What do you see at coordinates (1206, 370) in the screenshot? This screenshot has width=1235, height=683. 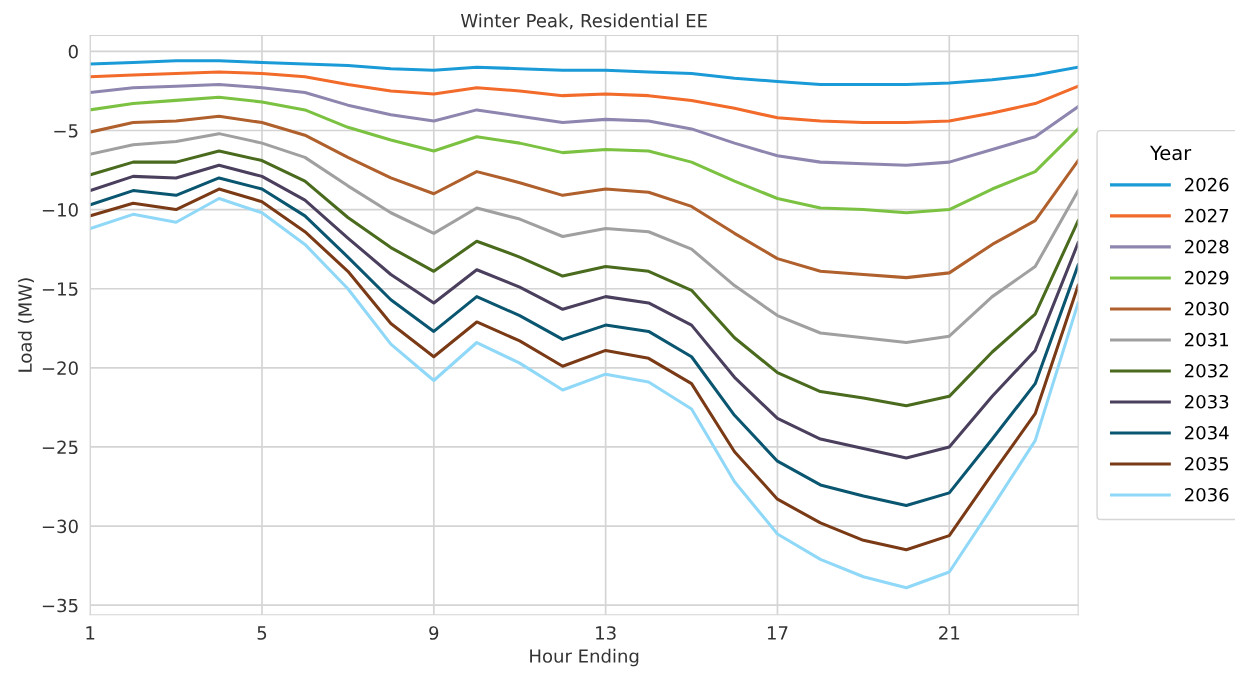 I see `legend-label: 2032` at bounding box center [1206, 370].